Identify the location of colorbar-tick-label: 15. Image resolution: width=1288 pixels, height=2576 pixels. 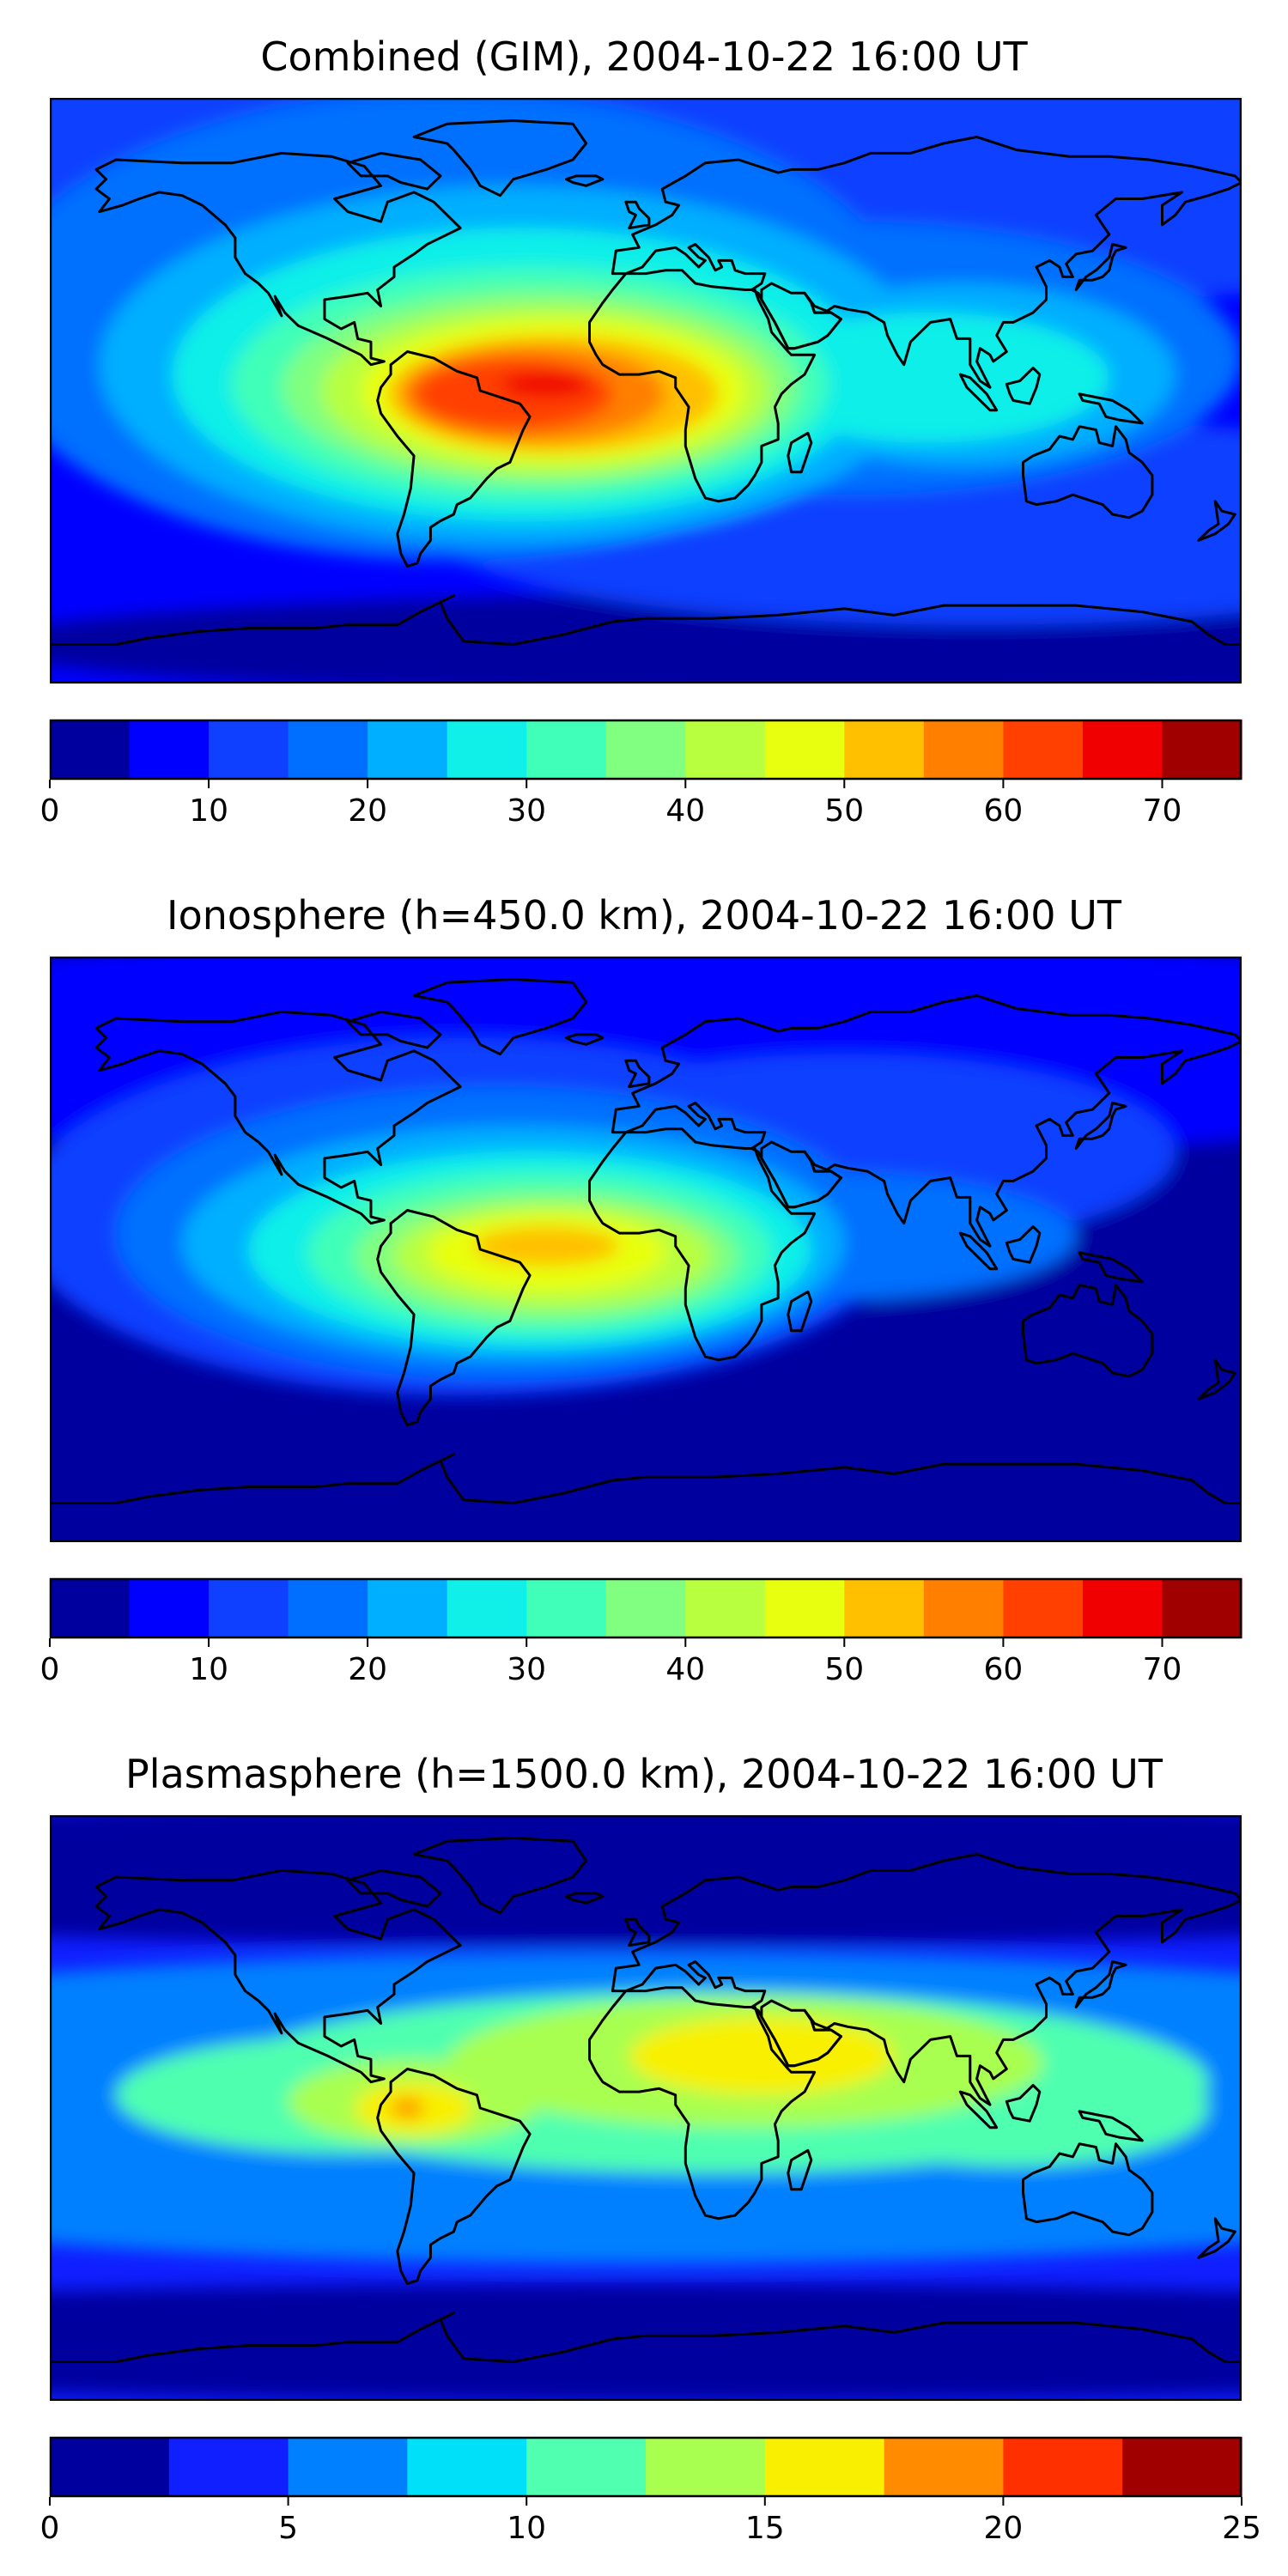
(765, 2529).